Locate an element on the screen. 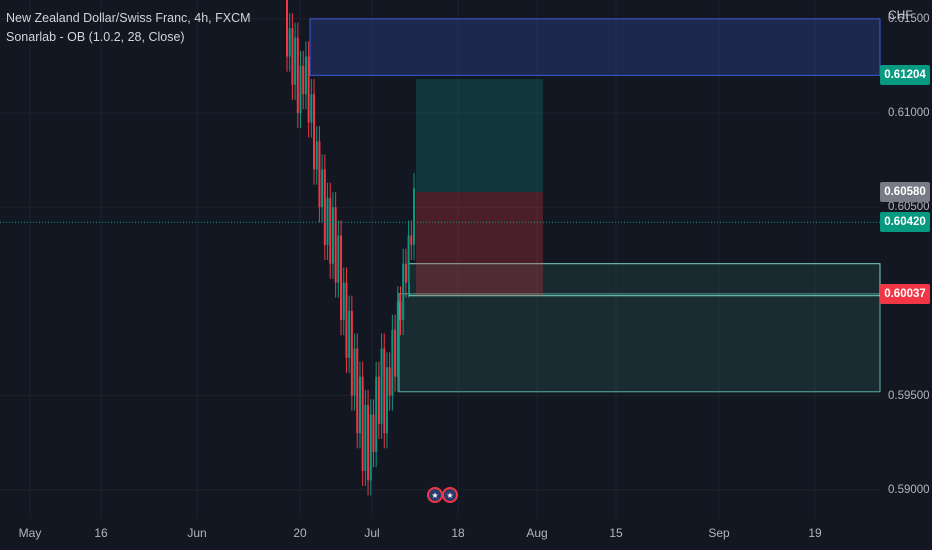  time-axis-label: 20 is located at coordinates (300, 533).